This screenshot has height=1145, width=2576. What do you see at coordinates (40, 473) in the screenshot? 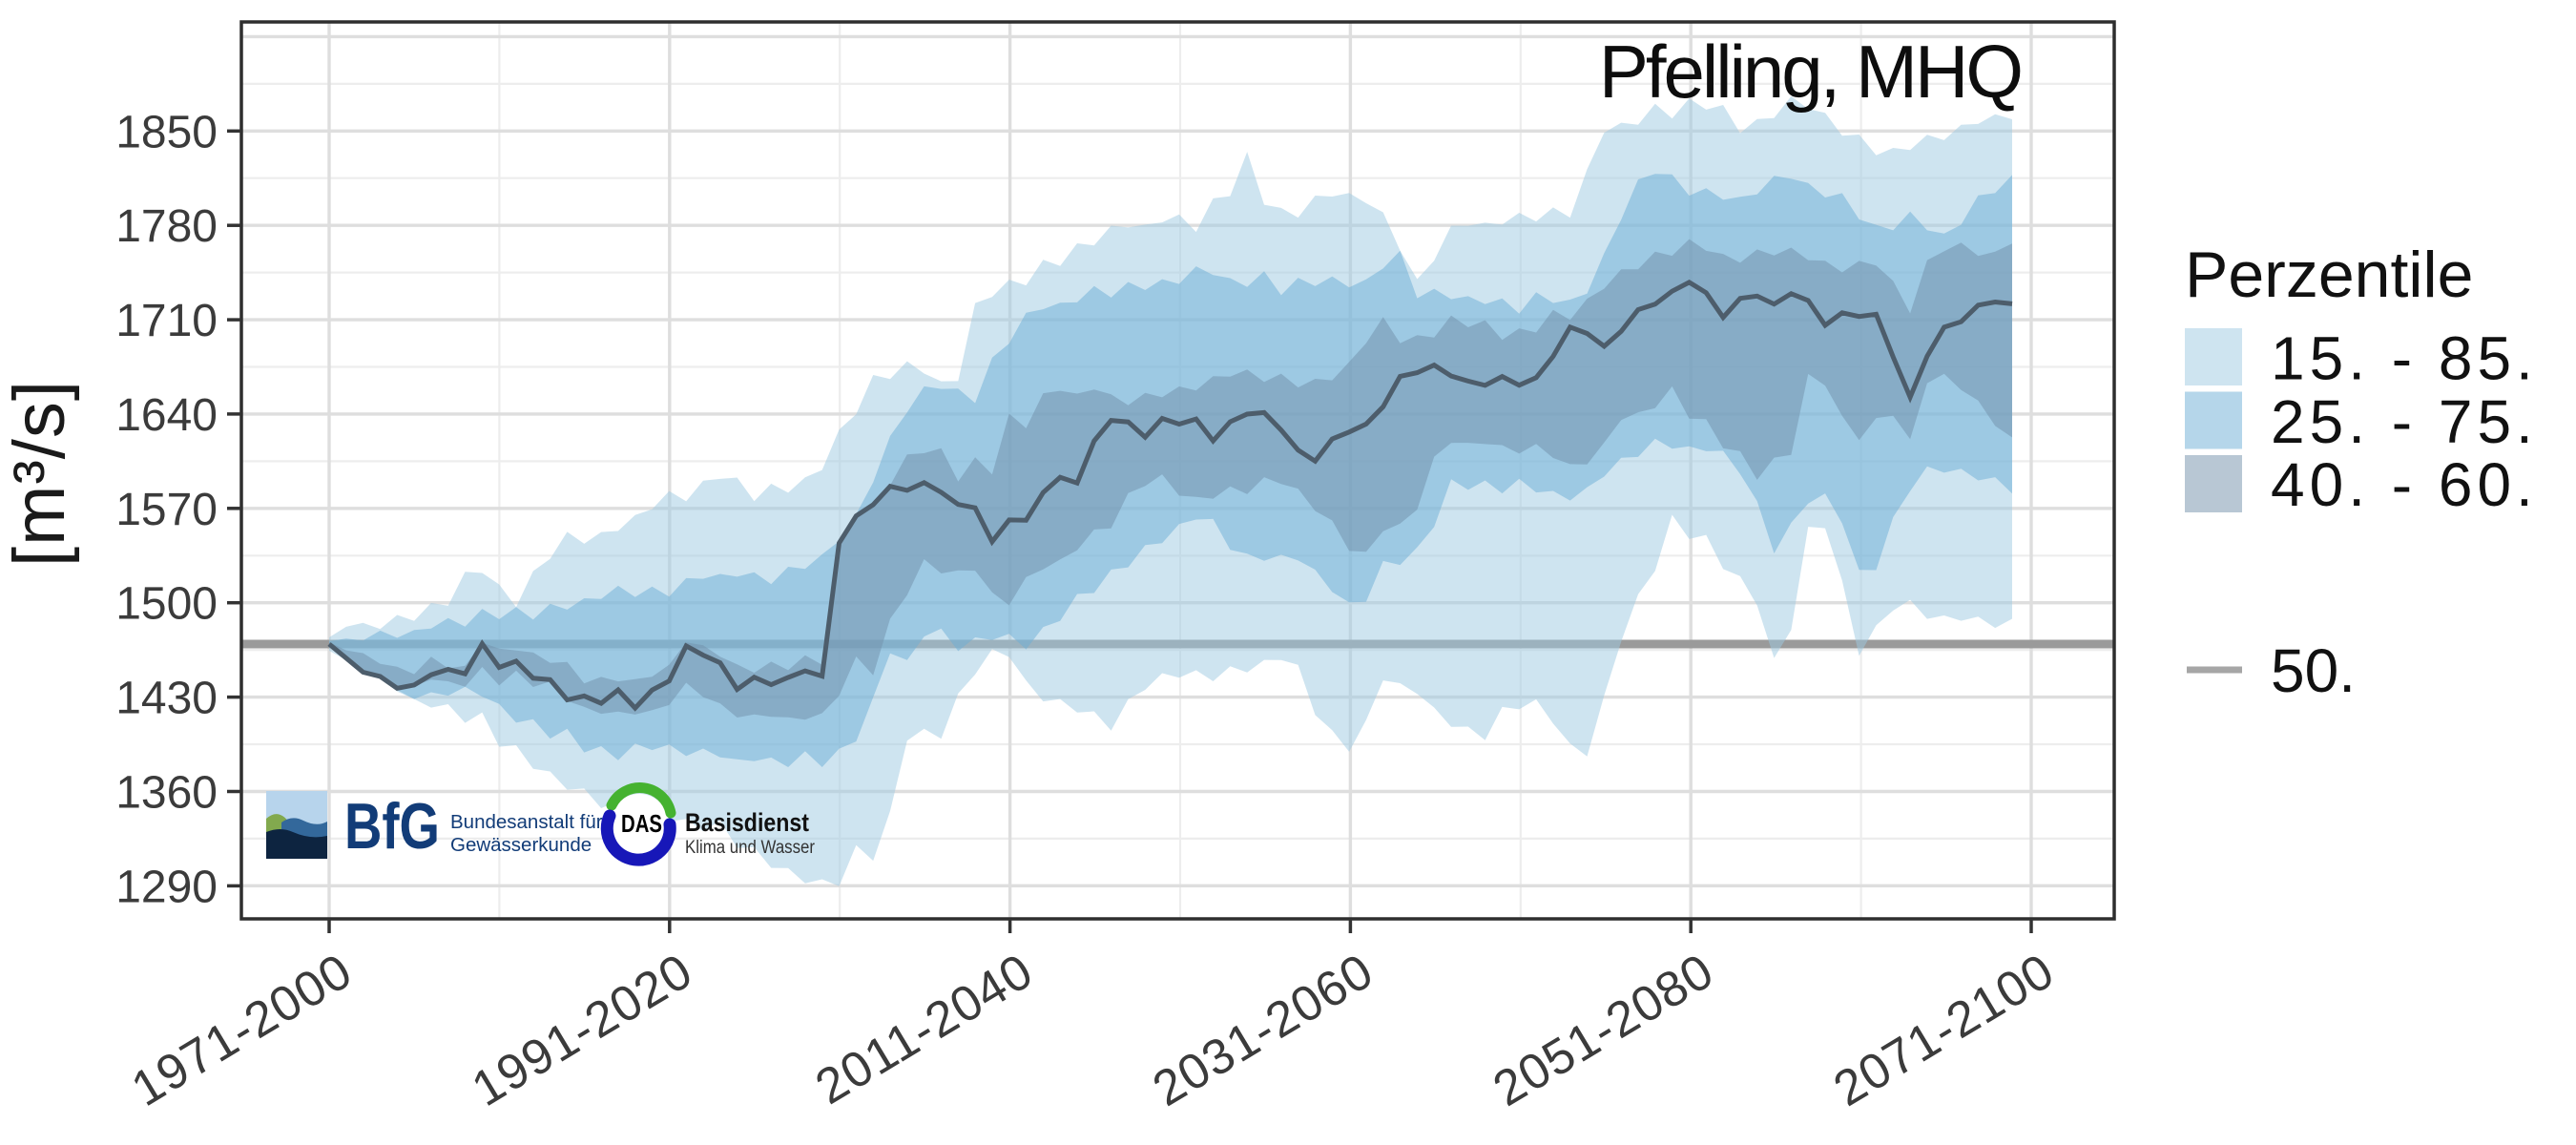
I see `svg-text: [m³/s]` at bounding box center [40, 473].